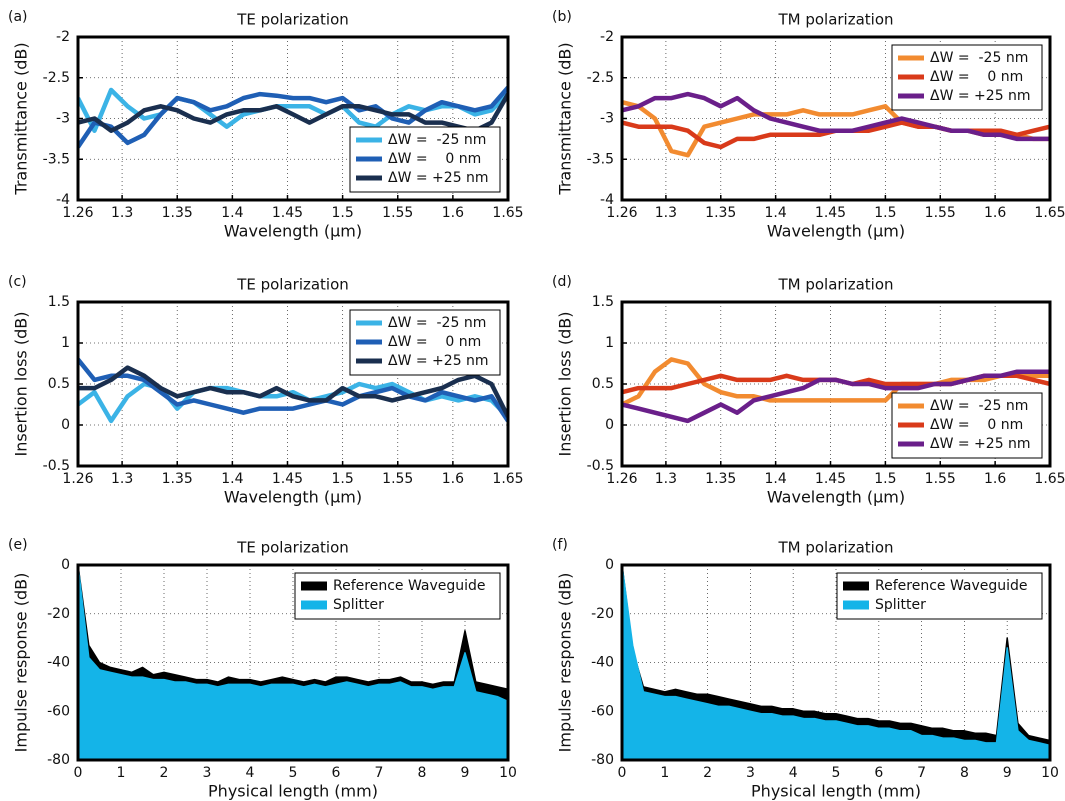  I want to click on x-tick-label: 6, so click(336, 773).